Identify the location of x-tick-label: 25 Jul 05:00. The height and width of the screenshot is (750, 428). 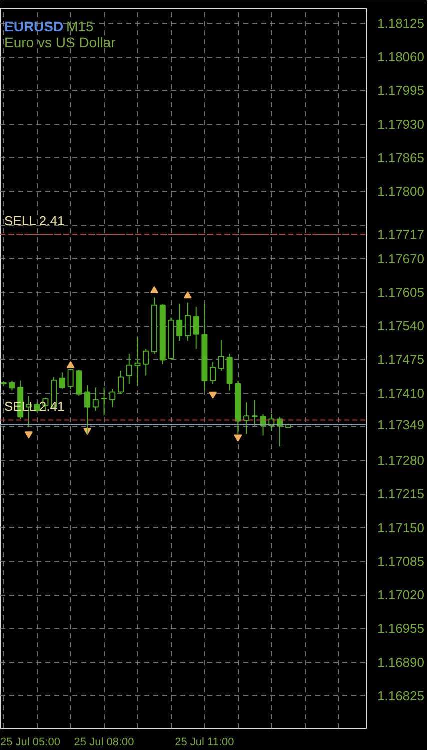
(30, 742).